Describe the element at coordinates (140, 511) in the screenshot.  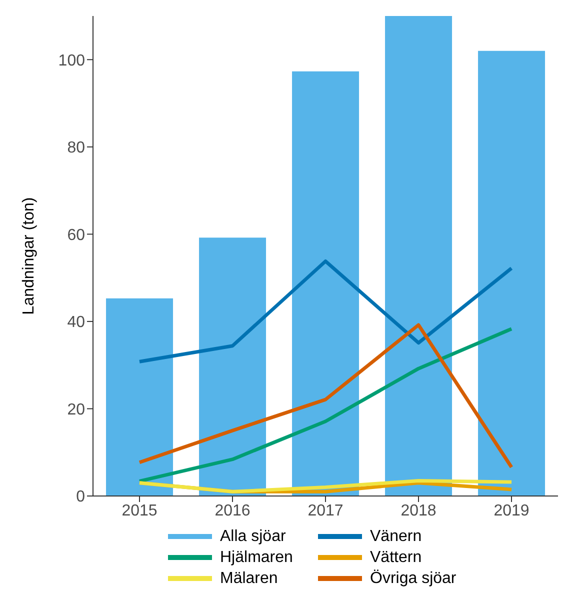
I see `x-tick-label: 2015` at that location.